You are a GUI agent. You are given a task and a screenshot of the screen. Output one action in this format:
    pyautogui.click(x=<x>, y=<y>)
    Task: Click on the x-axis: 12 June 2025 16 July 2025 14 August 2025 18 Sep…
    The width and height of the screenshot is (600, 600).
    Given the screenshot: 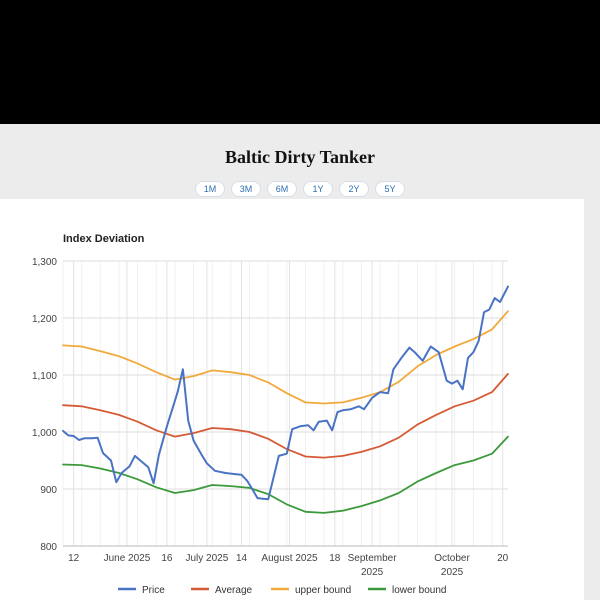 What is the action you would take?
    pyautogui.click(x=288, y=565)
    